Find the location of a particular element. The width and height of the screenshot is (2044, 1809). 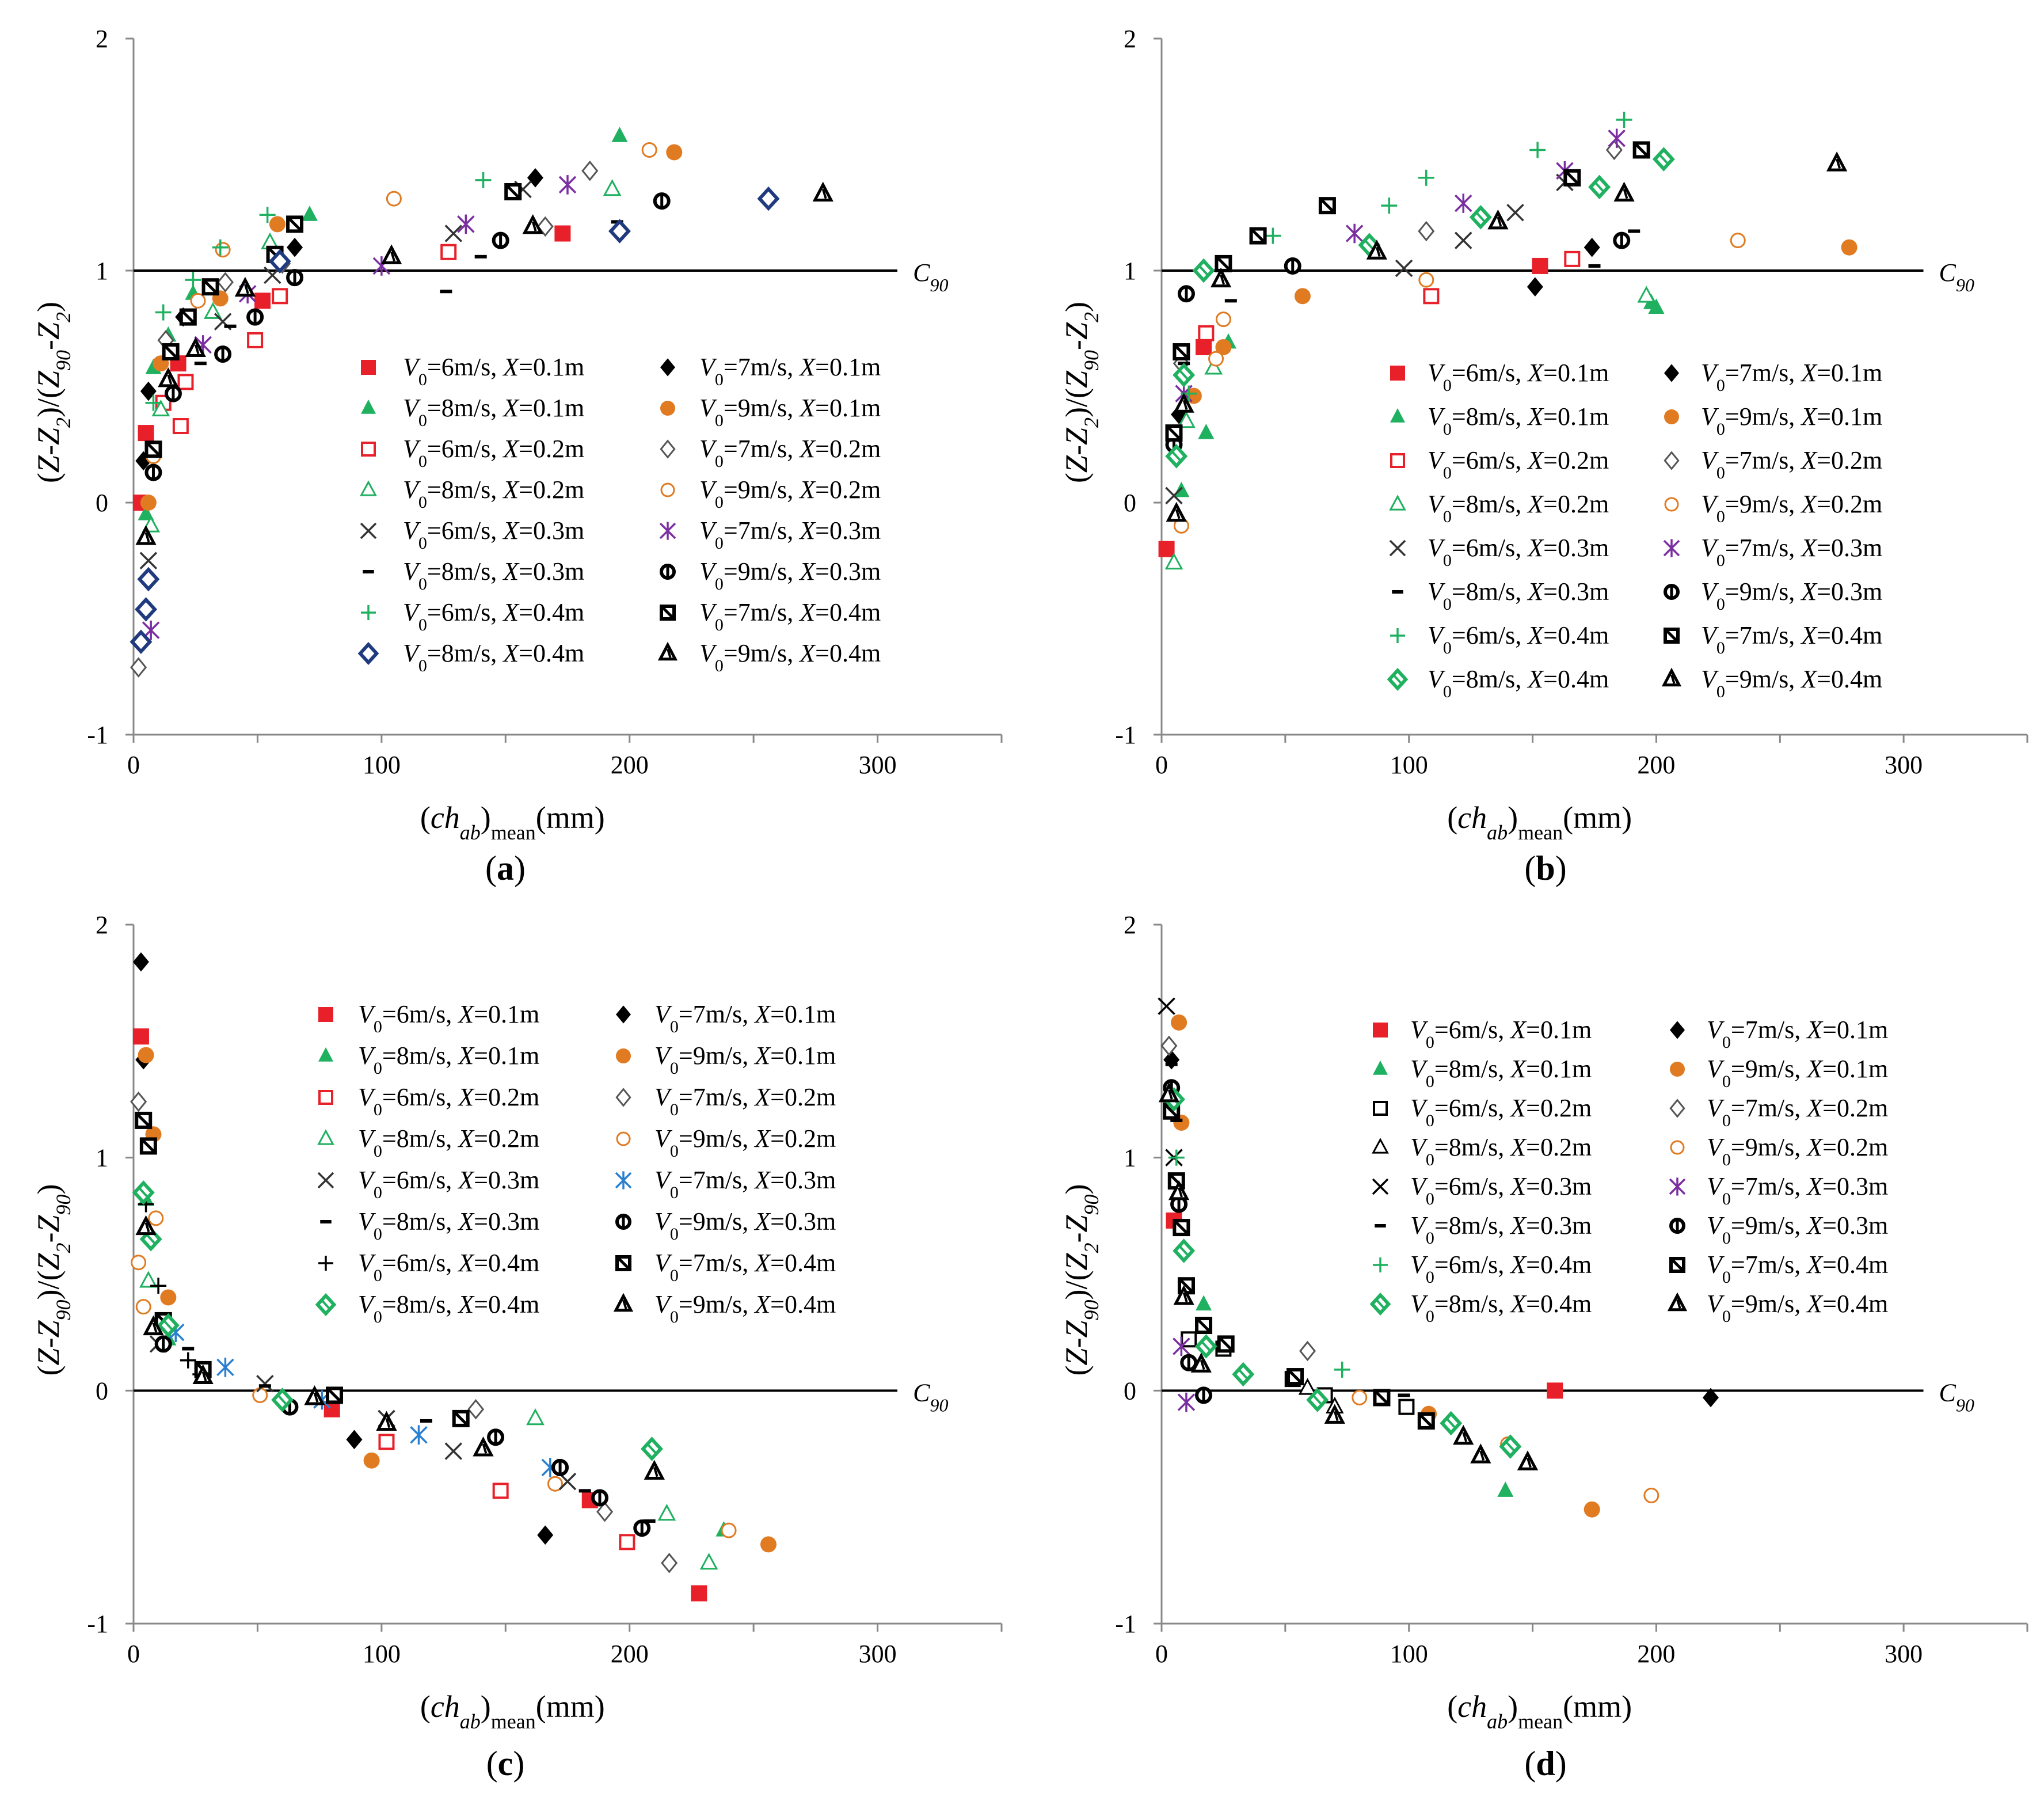

x-tick-label: 0 is located at coordinates (1161, 1654).